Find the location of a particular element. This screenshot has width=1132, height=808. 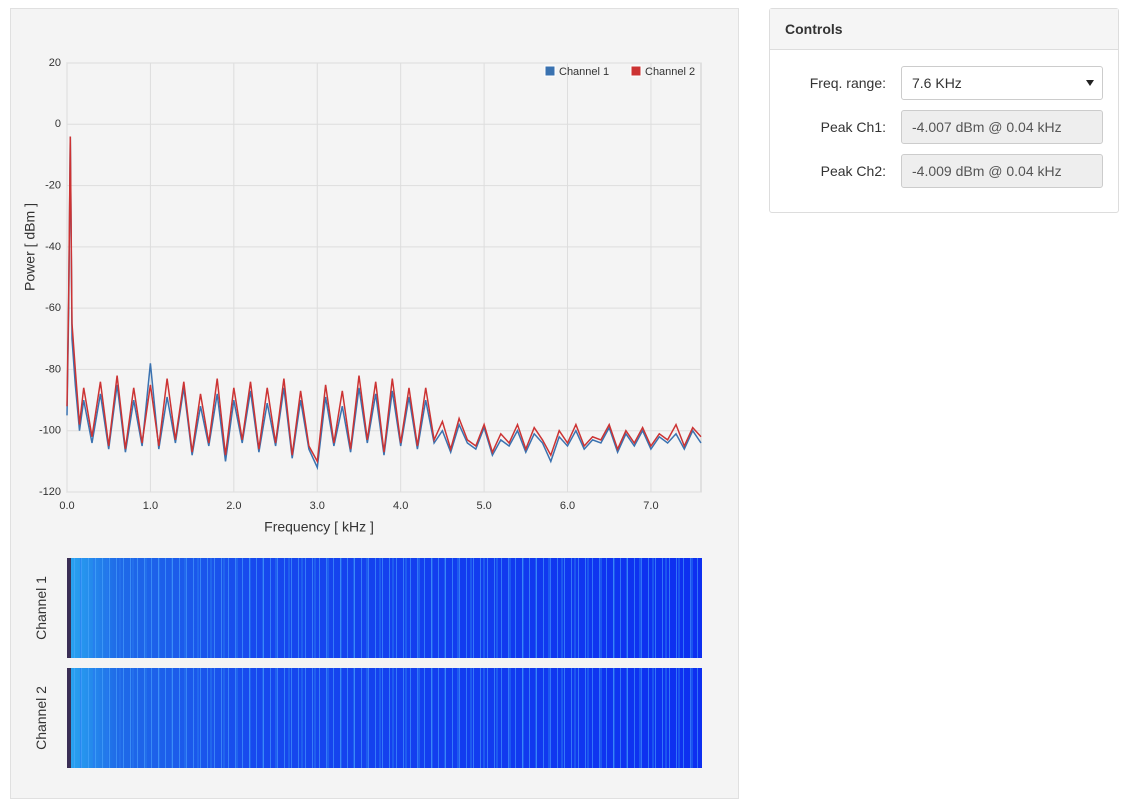

select-value: 7.6 KHz is located at coordinates (937, 83).